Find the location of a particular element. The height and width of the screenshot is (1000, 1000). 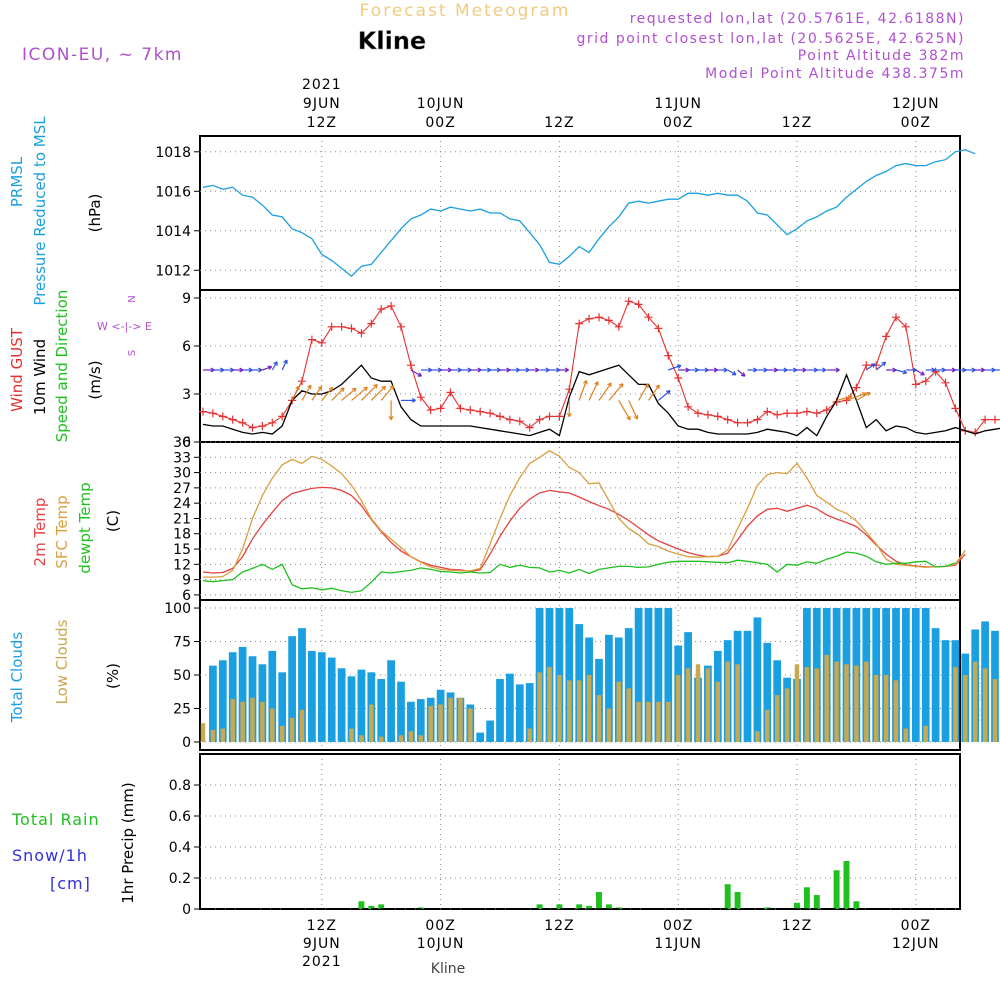

y-tick-label: 0.6 is located at coordinates (180, 817).